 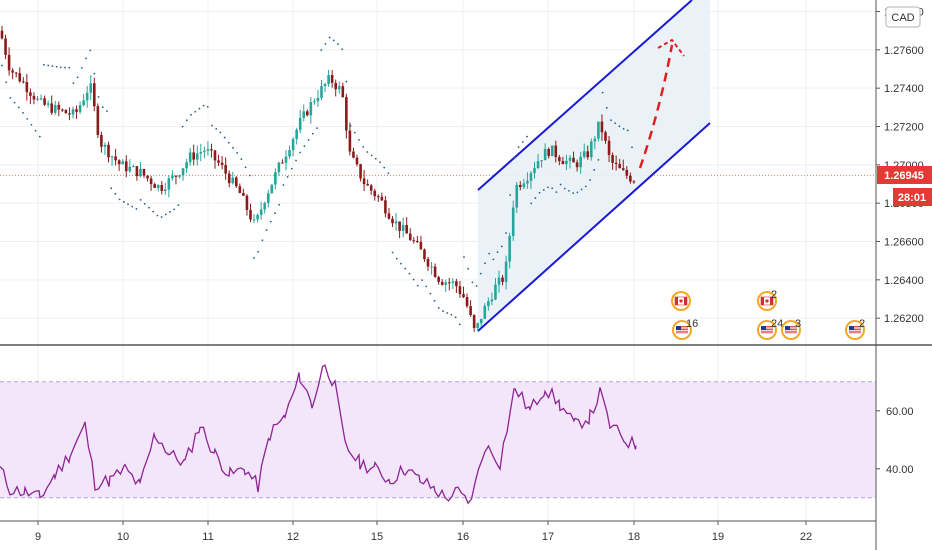 I want to click on price-tick-label: 1.27600, so click(x=904, y=51).